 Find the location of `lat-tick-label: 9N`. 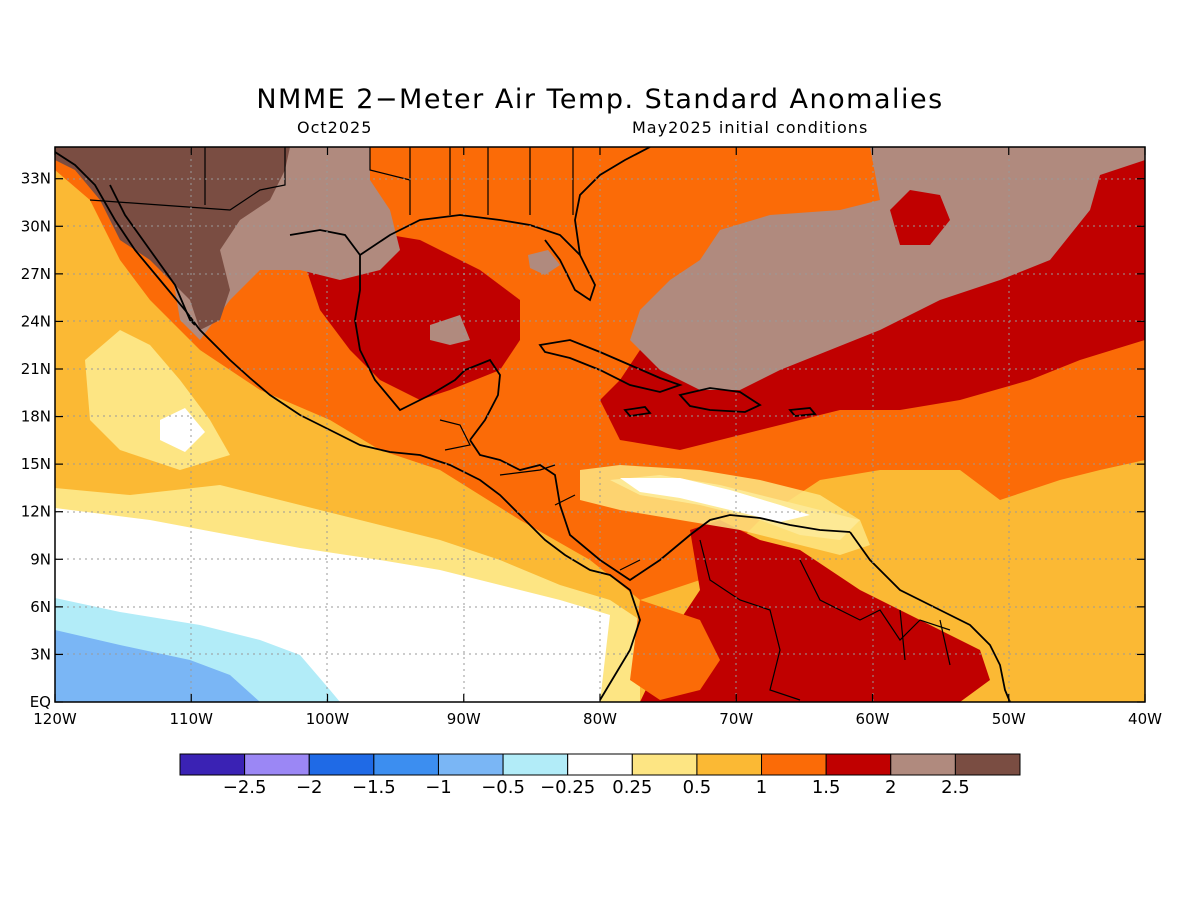

lat-tick-label: 9N is located at coordinates (40, 559).